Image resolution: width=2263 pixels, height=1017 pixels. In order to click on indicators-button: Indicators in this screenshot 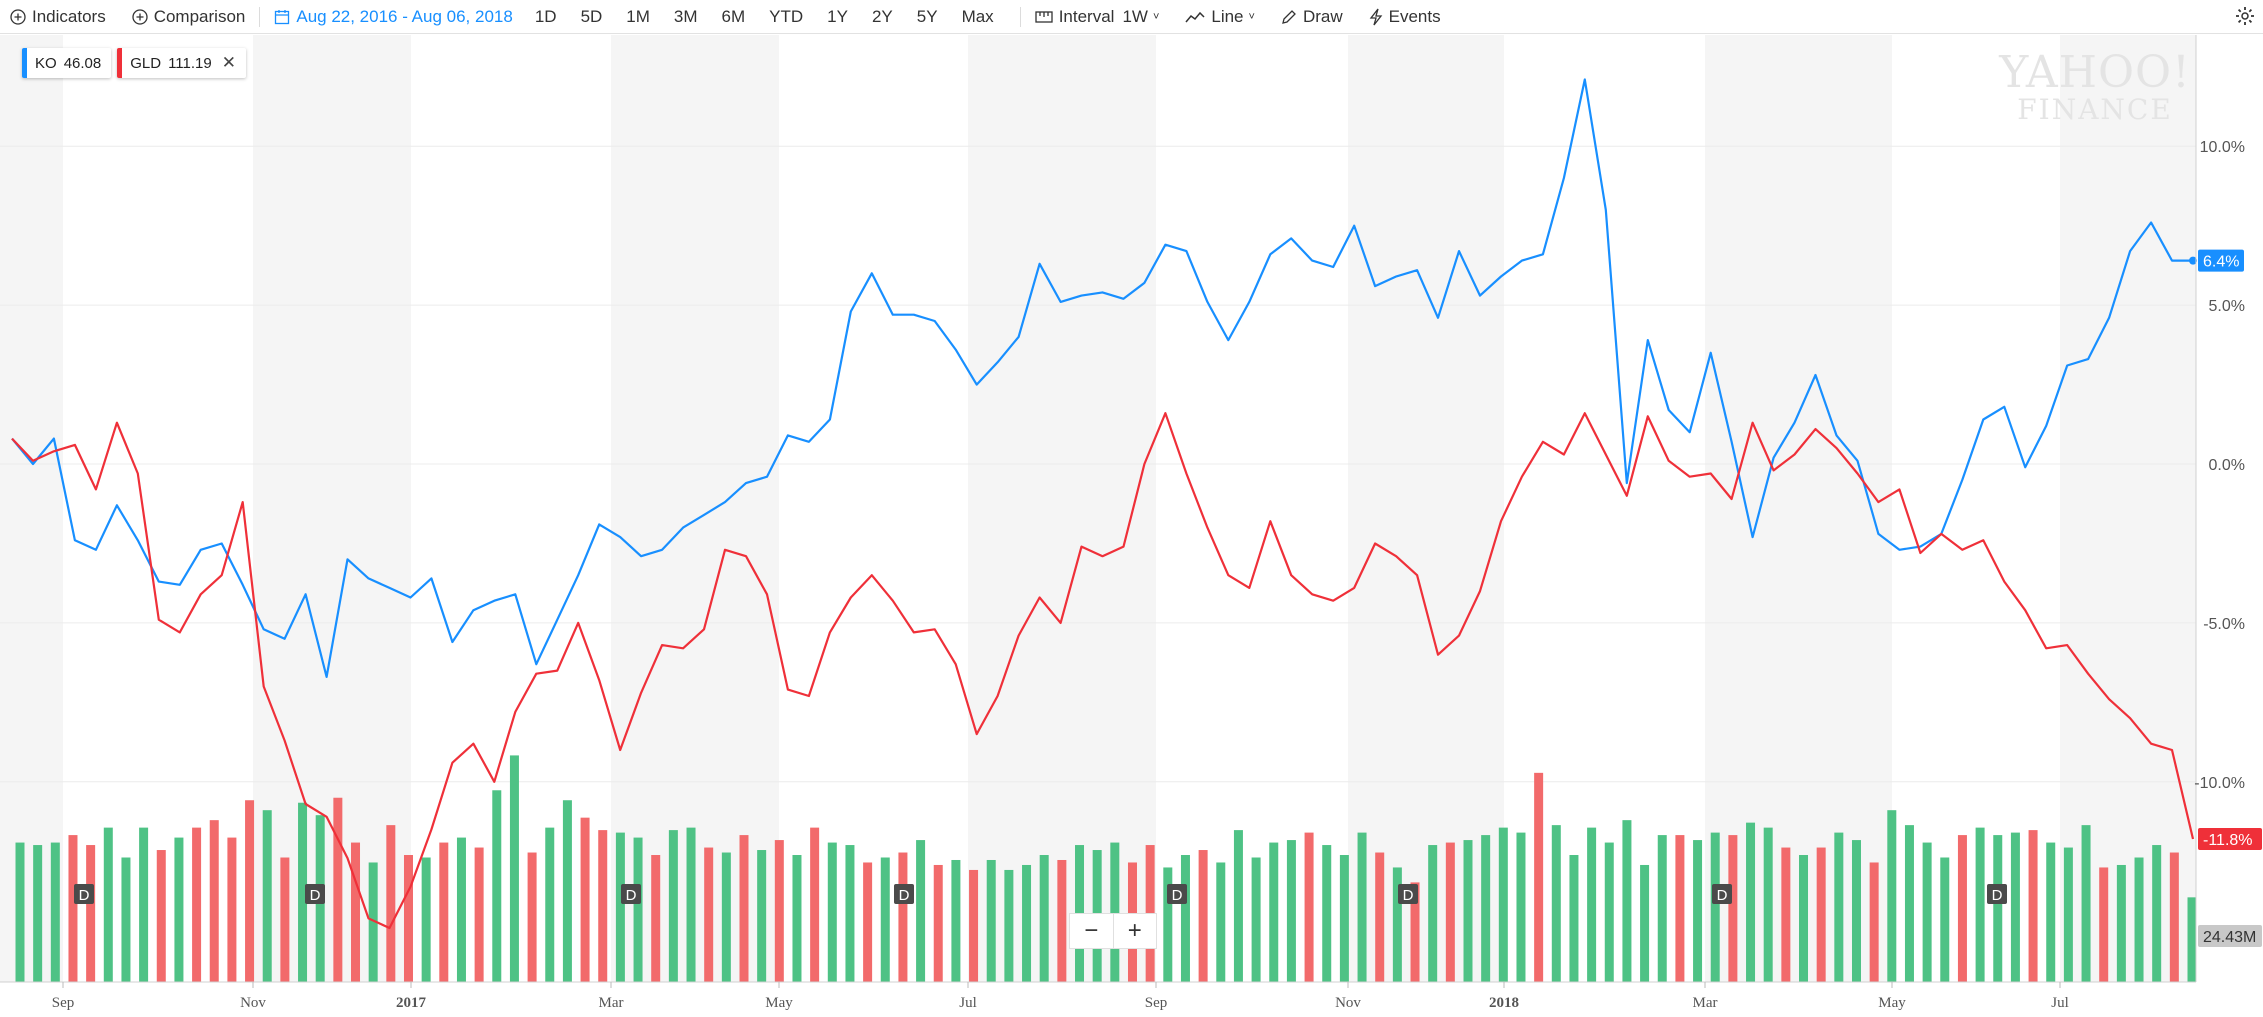, I will do `click(58, 17)`.